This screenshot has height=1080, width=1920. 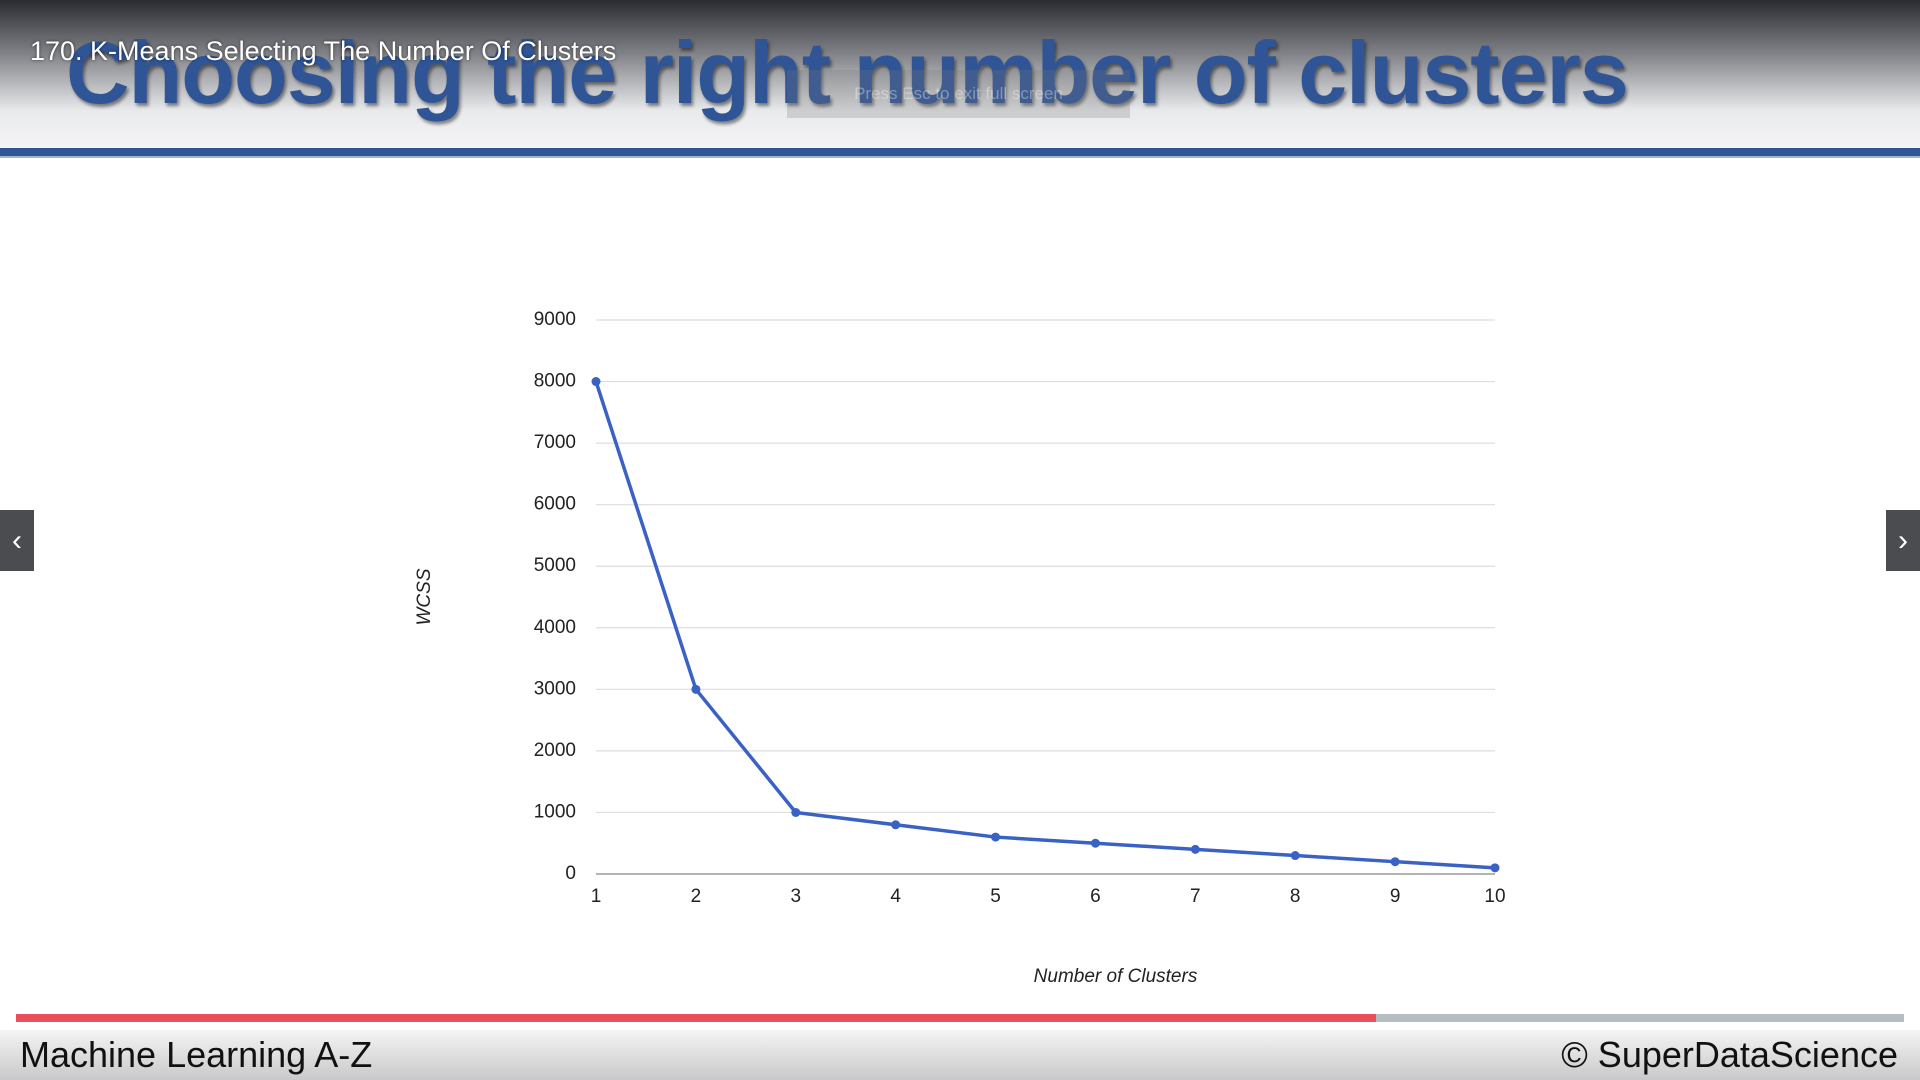 What do you see at coordinates (555, 319) in the screenshot?
I see `y-tick-label: 9000` at bounding box center [555, 319].